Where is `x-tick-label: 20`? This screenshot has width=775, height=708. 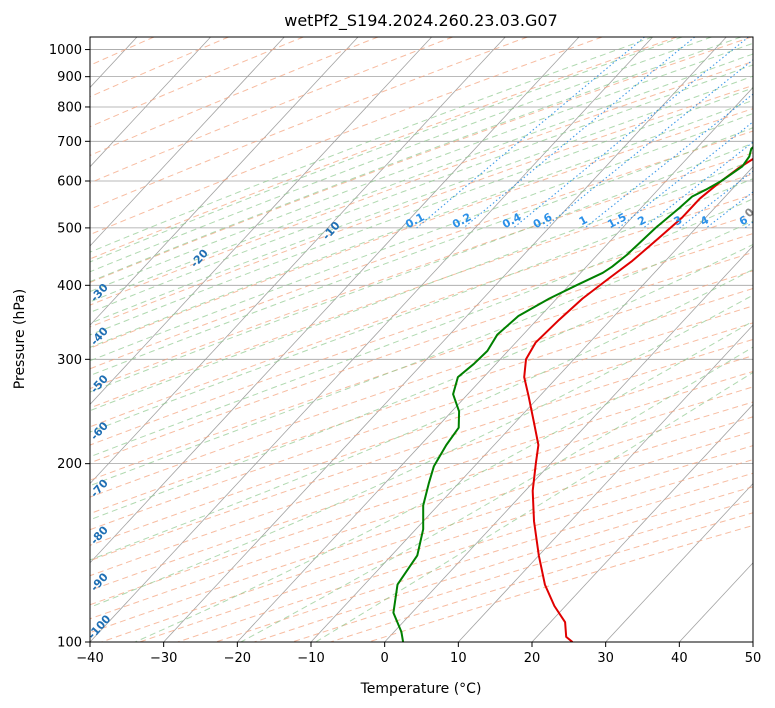
x-tick-label: 20 is located at coordinates (532, 658).